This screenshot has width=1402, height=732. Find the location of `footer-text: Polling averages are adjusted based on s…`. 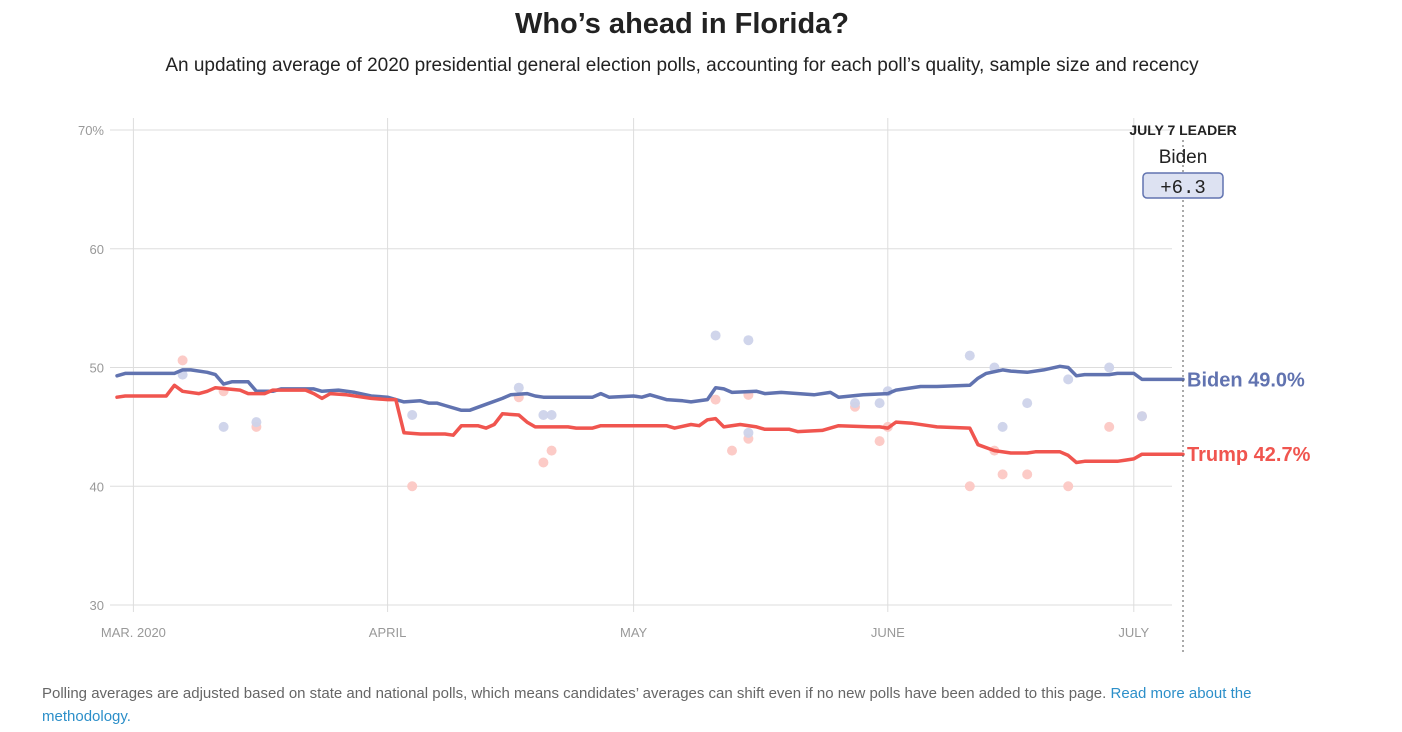

footer-text: Polling averages are adjusted based on s… is located at coordinates (576, 693).